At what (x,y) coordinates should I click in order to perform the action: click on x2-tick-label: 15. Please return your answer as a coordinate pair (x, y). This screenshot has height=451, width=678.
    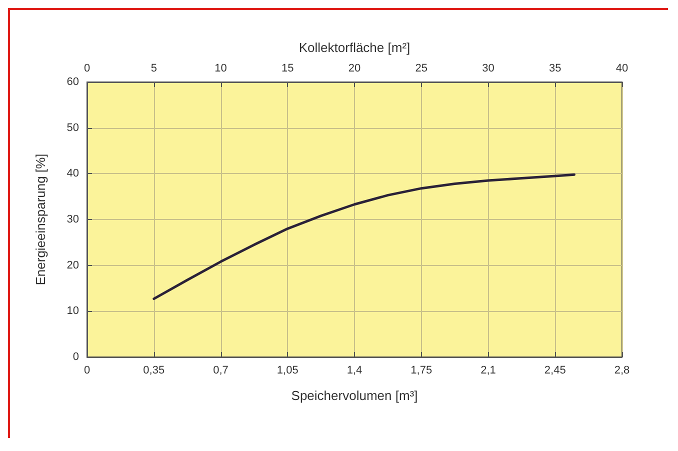
    Looking at the image, I should click on (288, 68).